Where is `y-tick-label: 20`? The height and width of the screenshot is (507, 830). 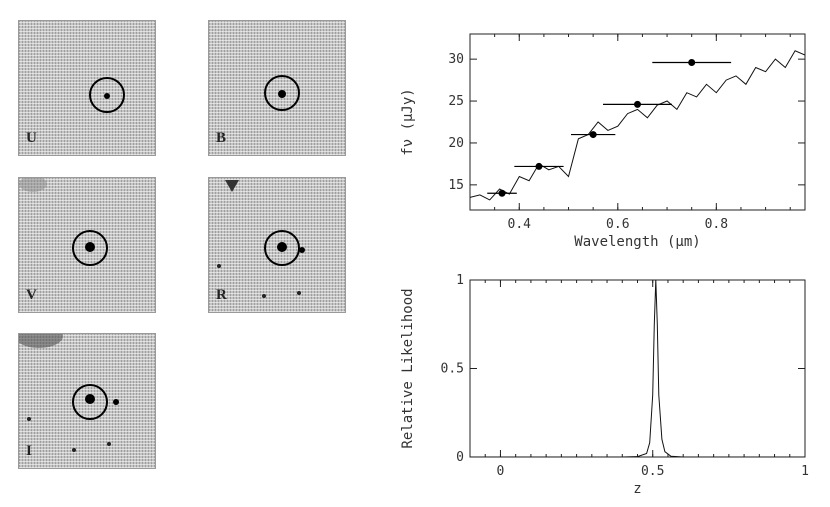 y-tick-label: 20 is located at coordinates (456, 143).